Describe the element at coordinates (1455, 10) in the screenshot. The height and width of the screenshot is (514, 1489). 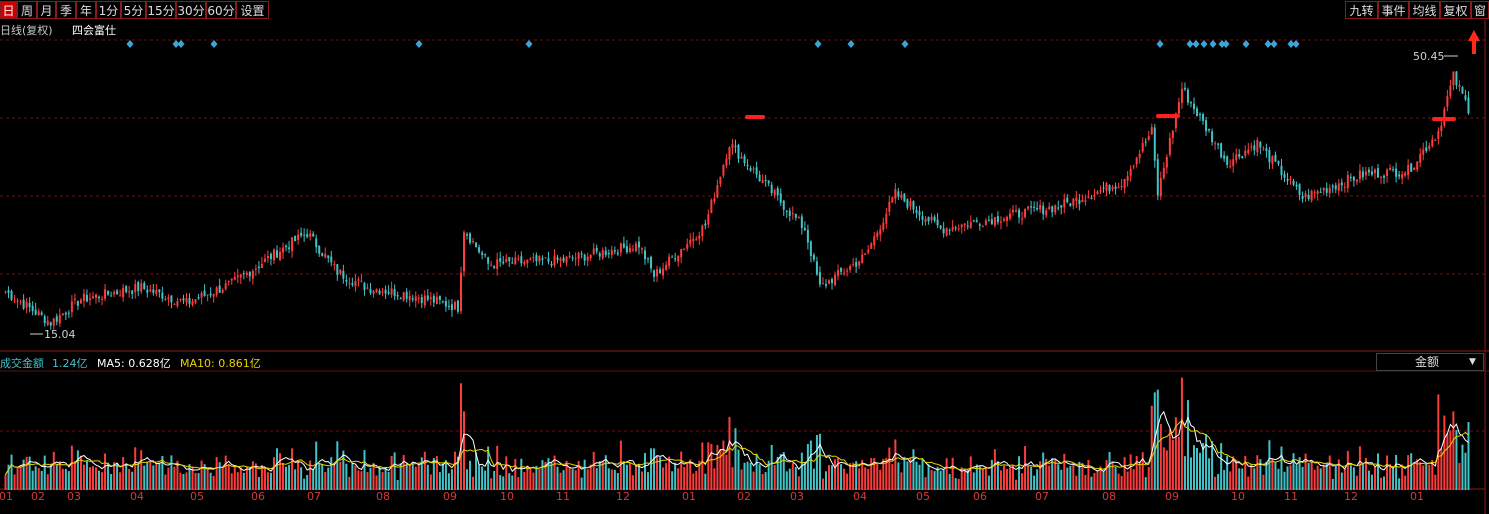
I see `tool-button-3: 复权` at that location.